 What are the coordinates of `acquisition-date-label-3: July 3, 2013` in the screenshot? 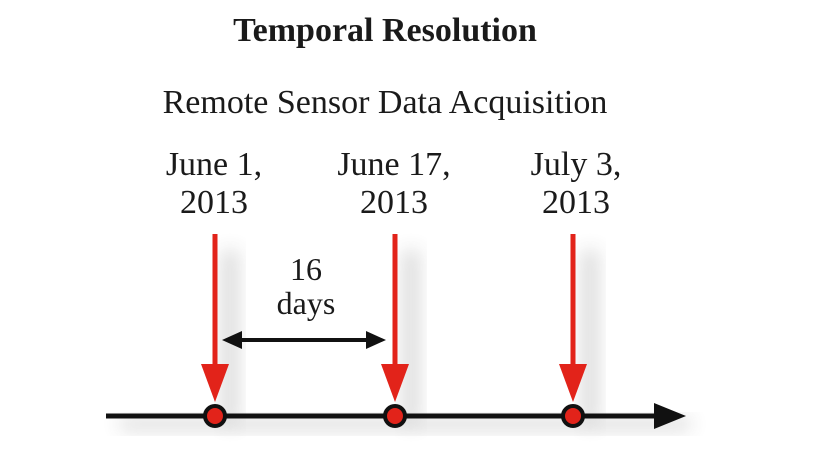 It's located at (576, 184).